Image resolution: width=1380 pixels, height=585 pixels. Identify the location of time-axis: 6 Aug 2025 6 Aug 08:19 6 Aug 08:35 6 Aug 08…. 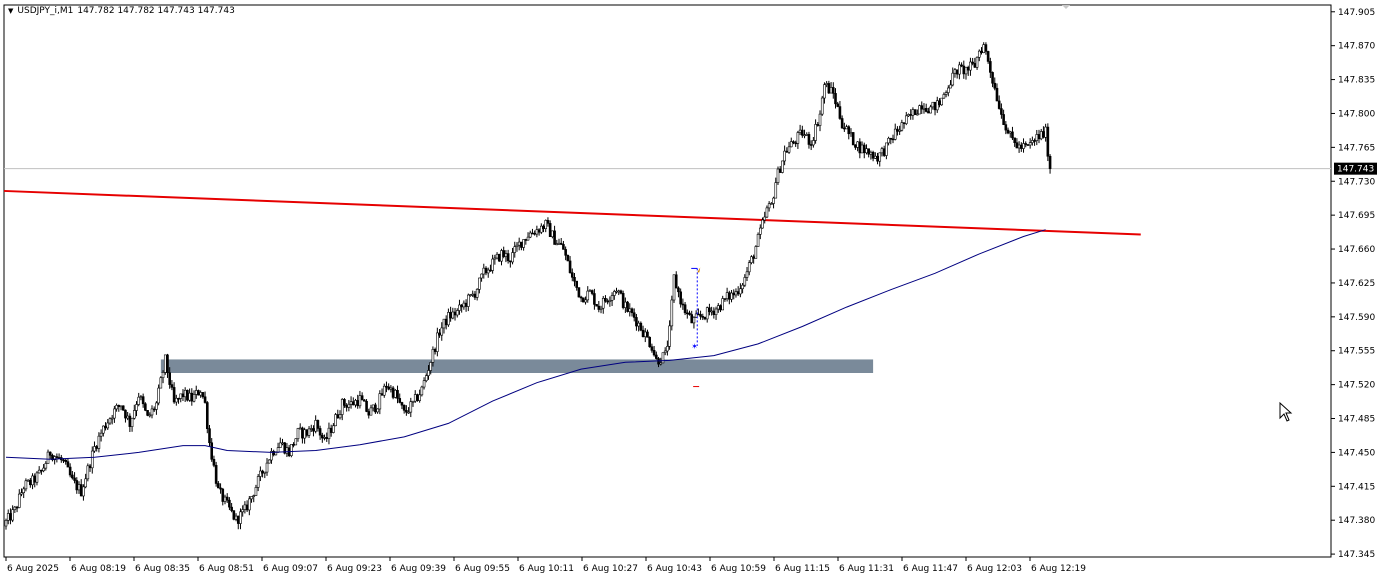
(545, 565).